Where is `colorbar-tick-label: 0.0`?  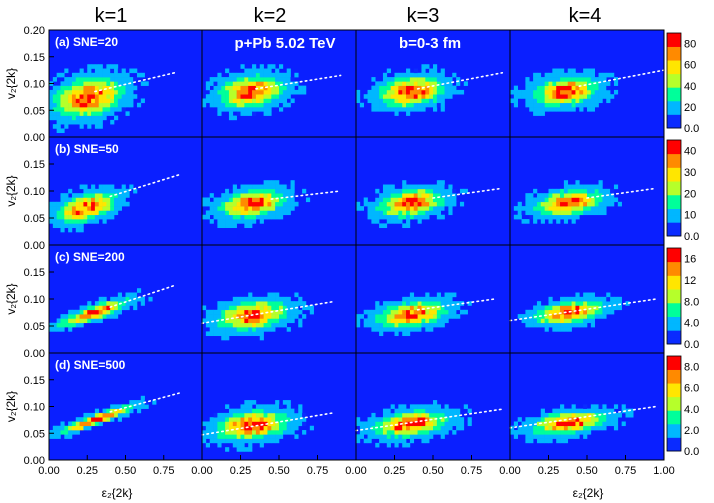 colorbar-tick-label: 0.0 is located at coordinates (691, 345).